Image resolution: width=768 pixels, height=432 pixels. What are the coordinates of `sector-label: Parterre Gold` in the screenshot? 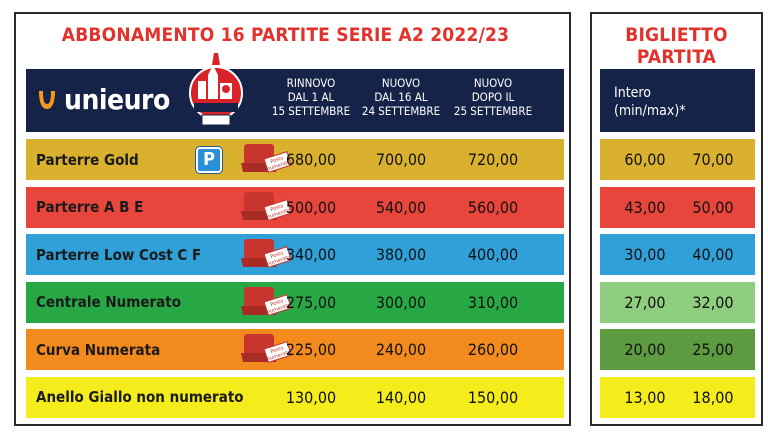 It's located at (87, 159).